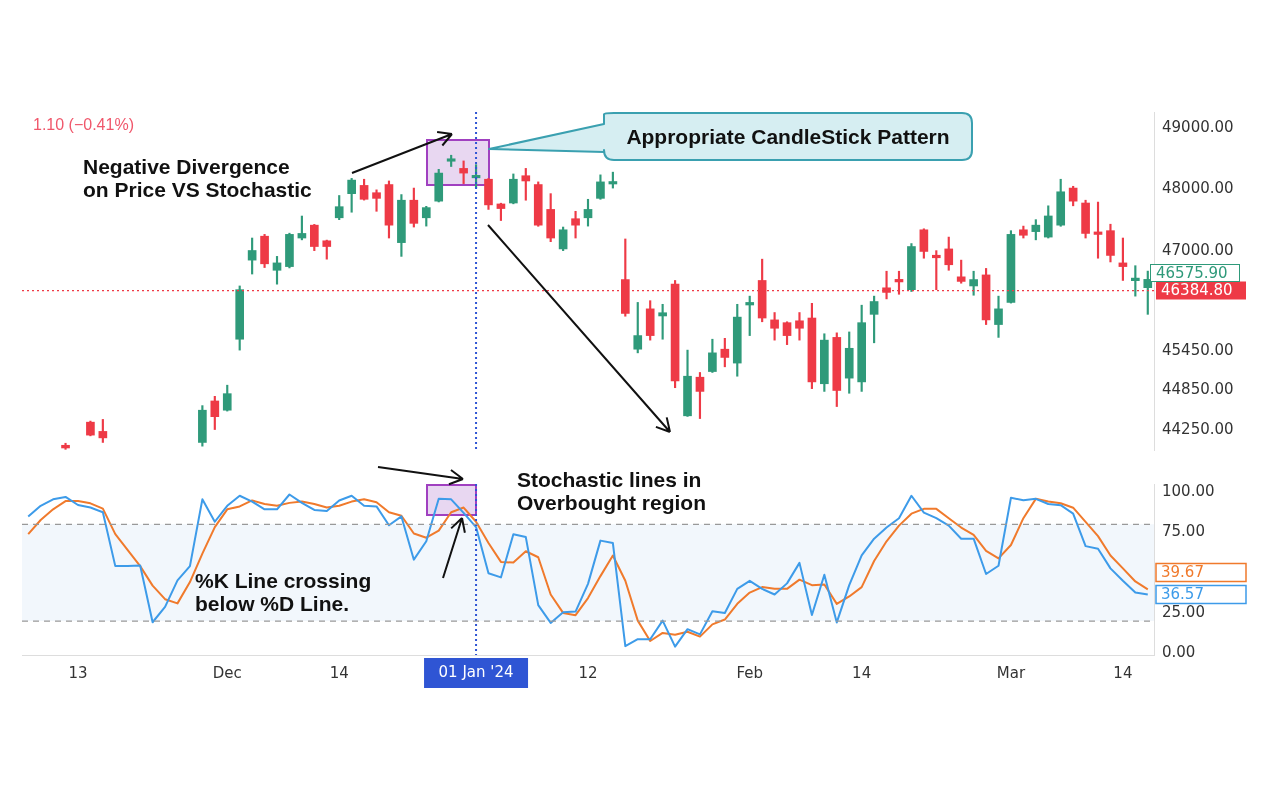  What do you see at coordinates (227, 672) in the screenshot?
I see `x-tick-label: Dec` at bounding box center [227, 672].